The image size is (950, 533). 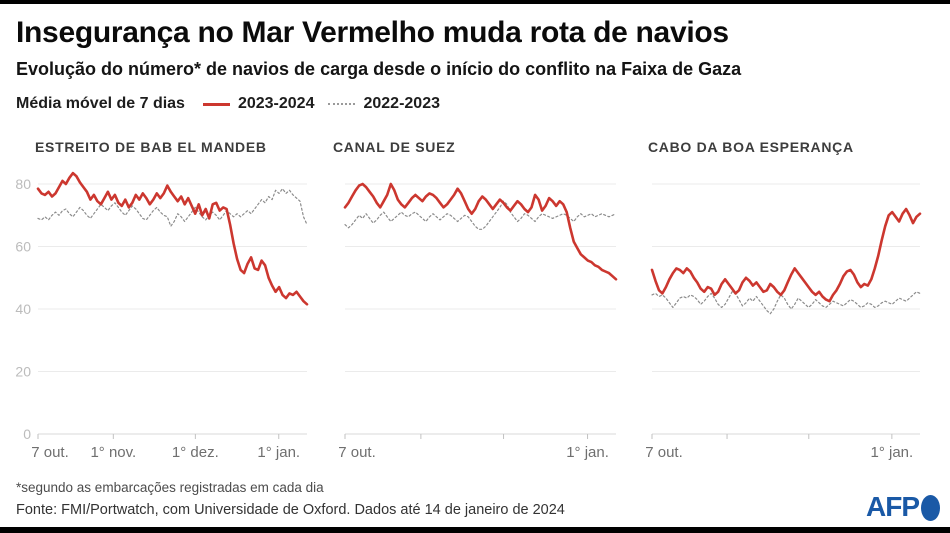 What do you see at coordinates (751, 147) in the screenshot?
I see `chart-title-cabo-boa-esperanca: CABO DA BOA ESPERANÇA` at bounding box center [751, 147].